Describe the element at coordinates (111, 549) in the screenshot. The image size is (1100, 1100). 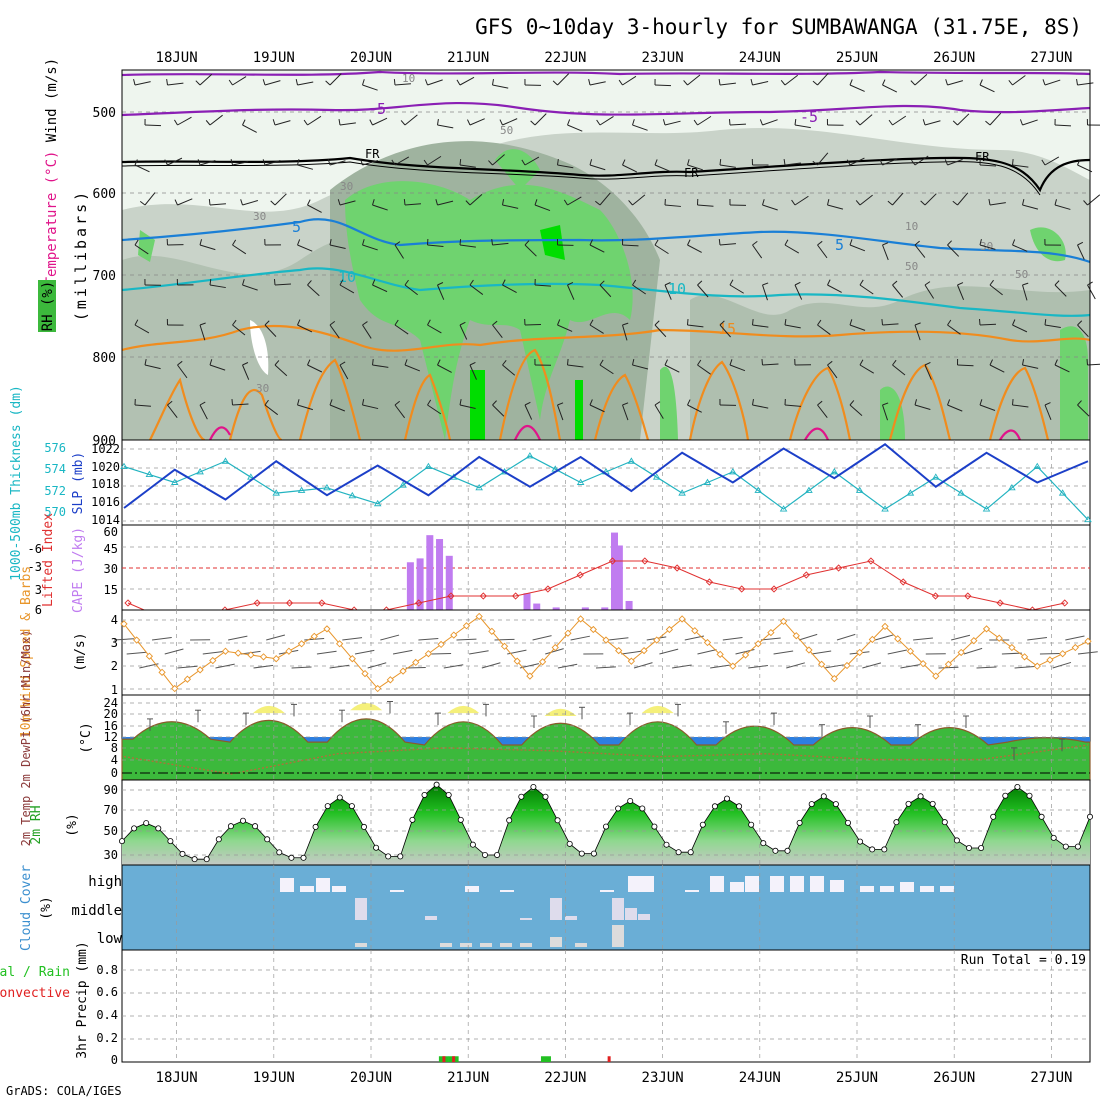
I see `cape-ytick-45: 45` at that location.